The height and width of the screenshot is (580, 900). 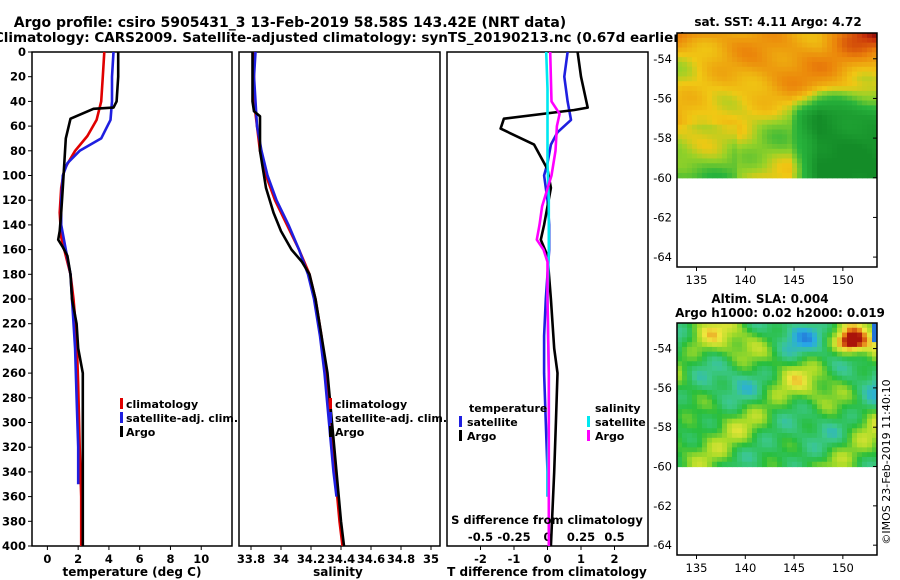 What do you see at coordinates (140, 559) in the screenshot?
I see `temp-xtick-label: 6` at bounding box center [140, 559].